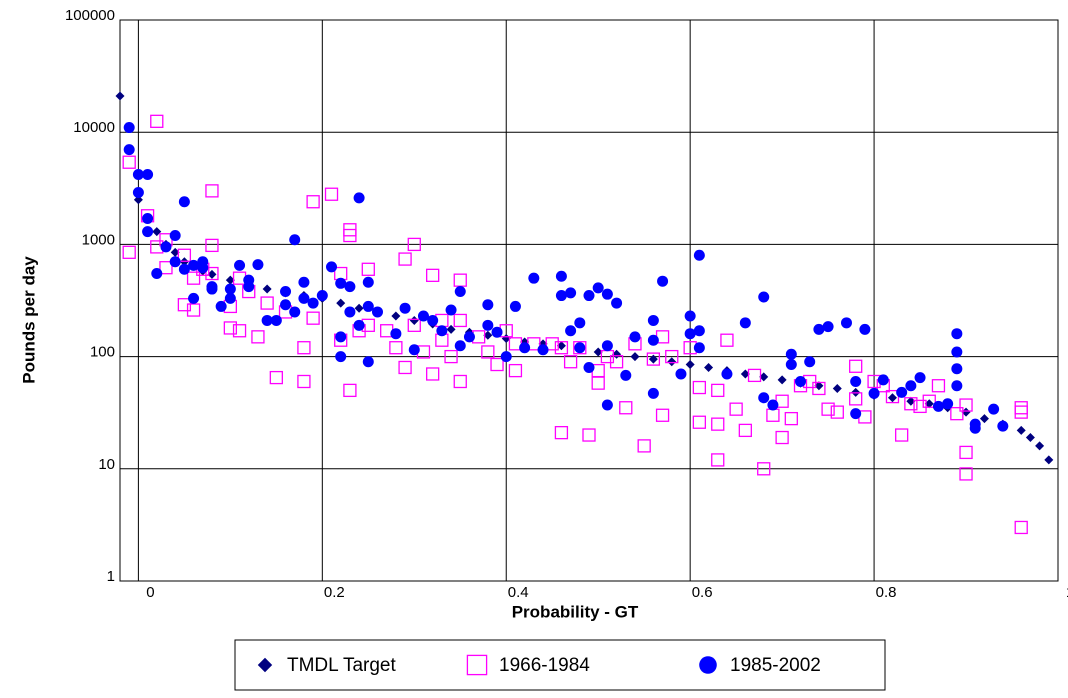 The image size is (1068, 698). I want to click on y-tick-label: 100, so click(102, 352).